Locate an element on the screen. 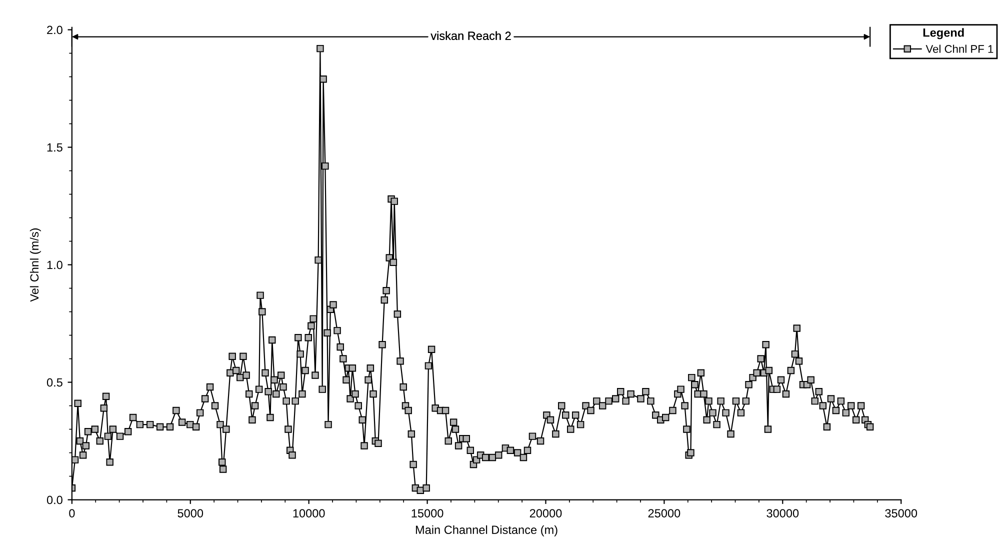 The image size is (999, 551). y-tick-label: 0.5 is located at coordinates (54, 382).